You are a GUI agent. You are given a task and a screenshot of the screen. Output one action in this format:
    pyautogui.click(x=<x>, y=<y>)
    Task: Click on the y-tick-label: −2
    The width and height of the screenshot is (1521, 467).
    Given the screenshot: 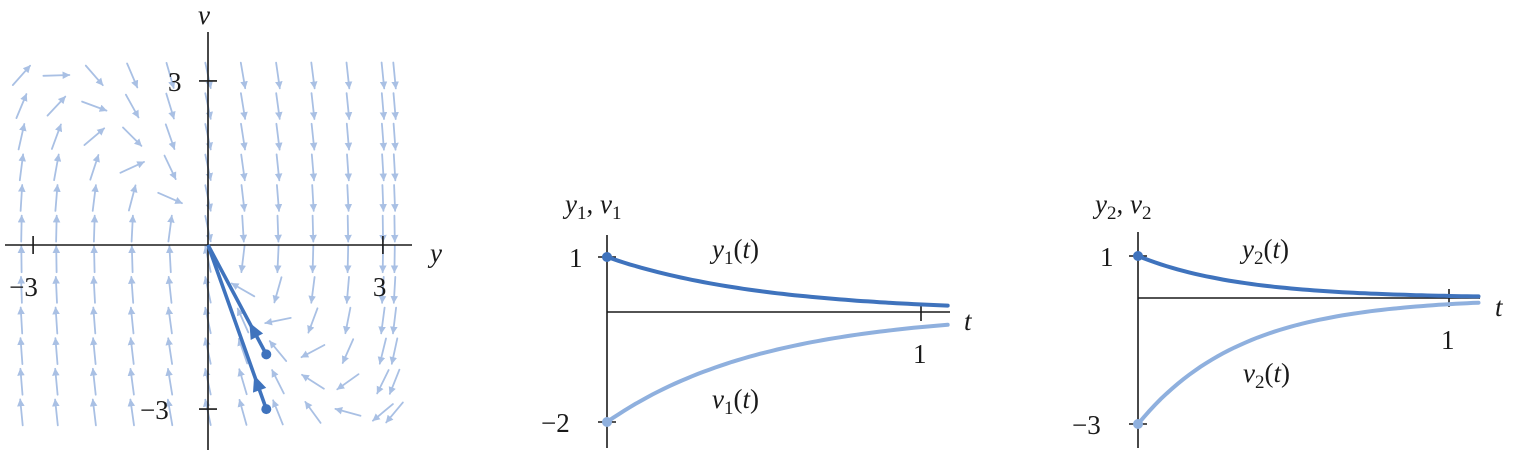 What is the action you would take?
    pyautogui.click(x=555, y=423)
    